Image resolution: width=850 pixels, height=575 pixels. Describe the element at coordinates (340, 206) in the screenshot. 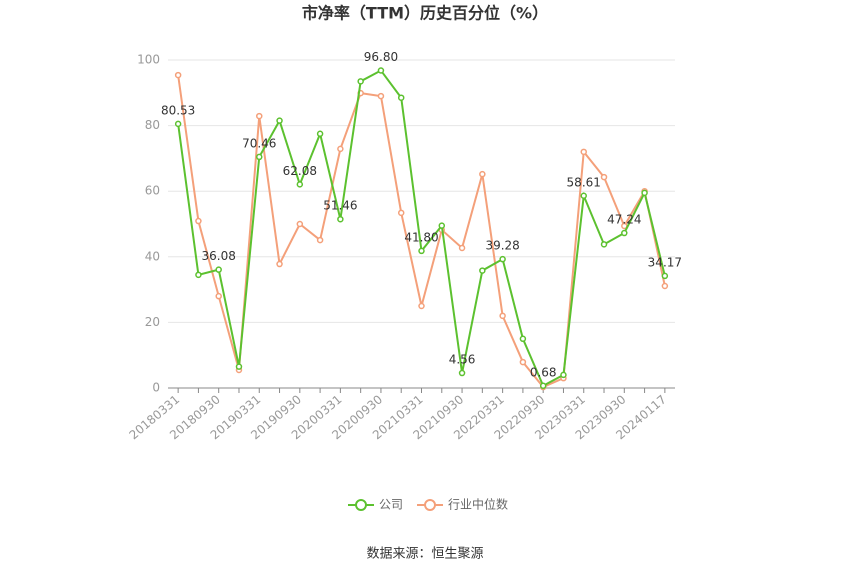

I see `data-label: 51.46` at that location.